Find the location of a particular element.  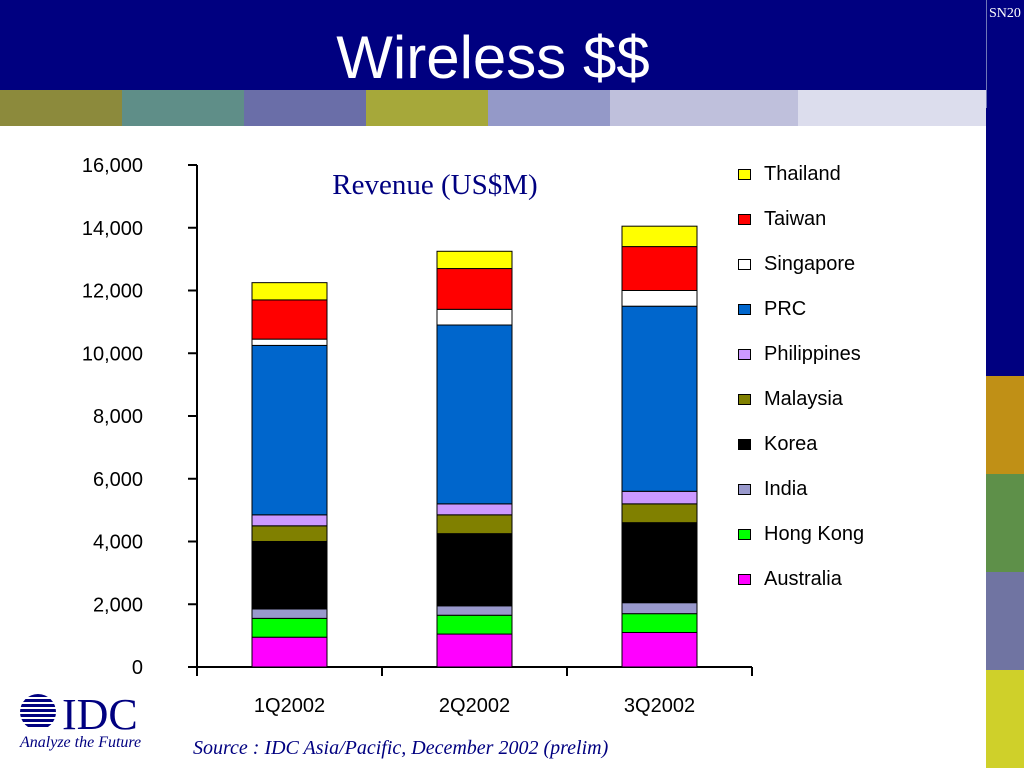

y-tick-label: 0 is located at coordinates (137, 668).